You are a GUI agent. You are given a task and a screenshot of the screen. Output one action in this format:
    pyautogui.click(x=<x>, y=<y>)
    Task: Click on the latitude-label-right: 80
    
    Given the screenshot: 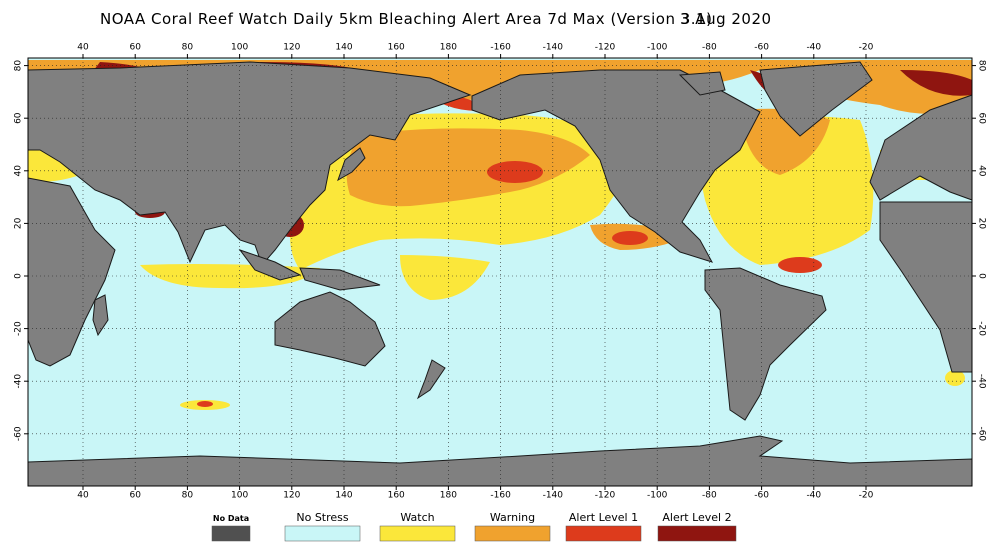 What is the action you would take?
    pyautogui.click(x=982, y=66)
    